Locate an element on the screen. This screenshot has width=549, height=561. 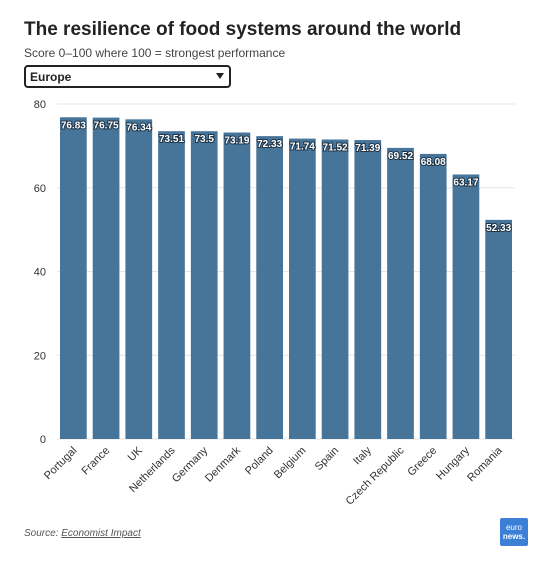
euronews-logo: euro news. is located at coordinates (514, 532).